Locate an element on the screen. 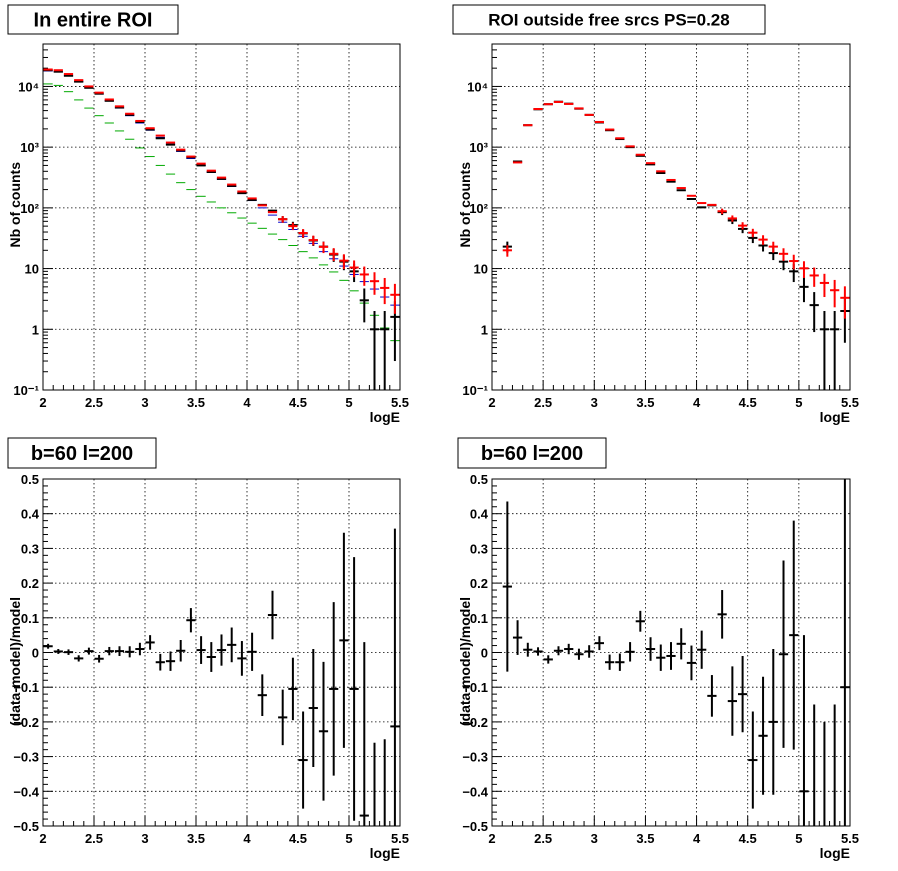 This screenshot has height=871, width=898. x-tick-label: 4.5 is located at coordinates (748, 402).